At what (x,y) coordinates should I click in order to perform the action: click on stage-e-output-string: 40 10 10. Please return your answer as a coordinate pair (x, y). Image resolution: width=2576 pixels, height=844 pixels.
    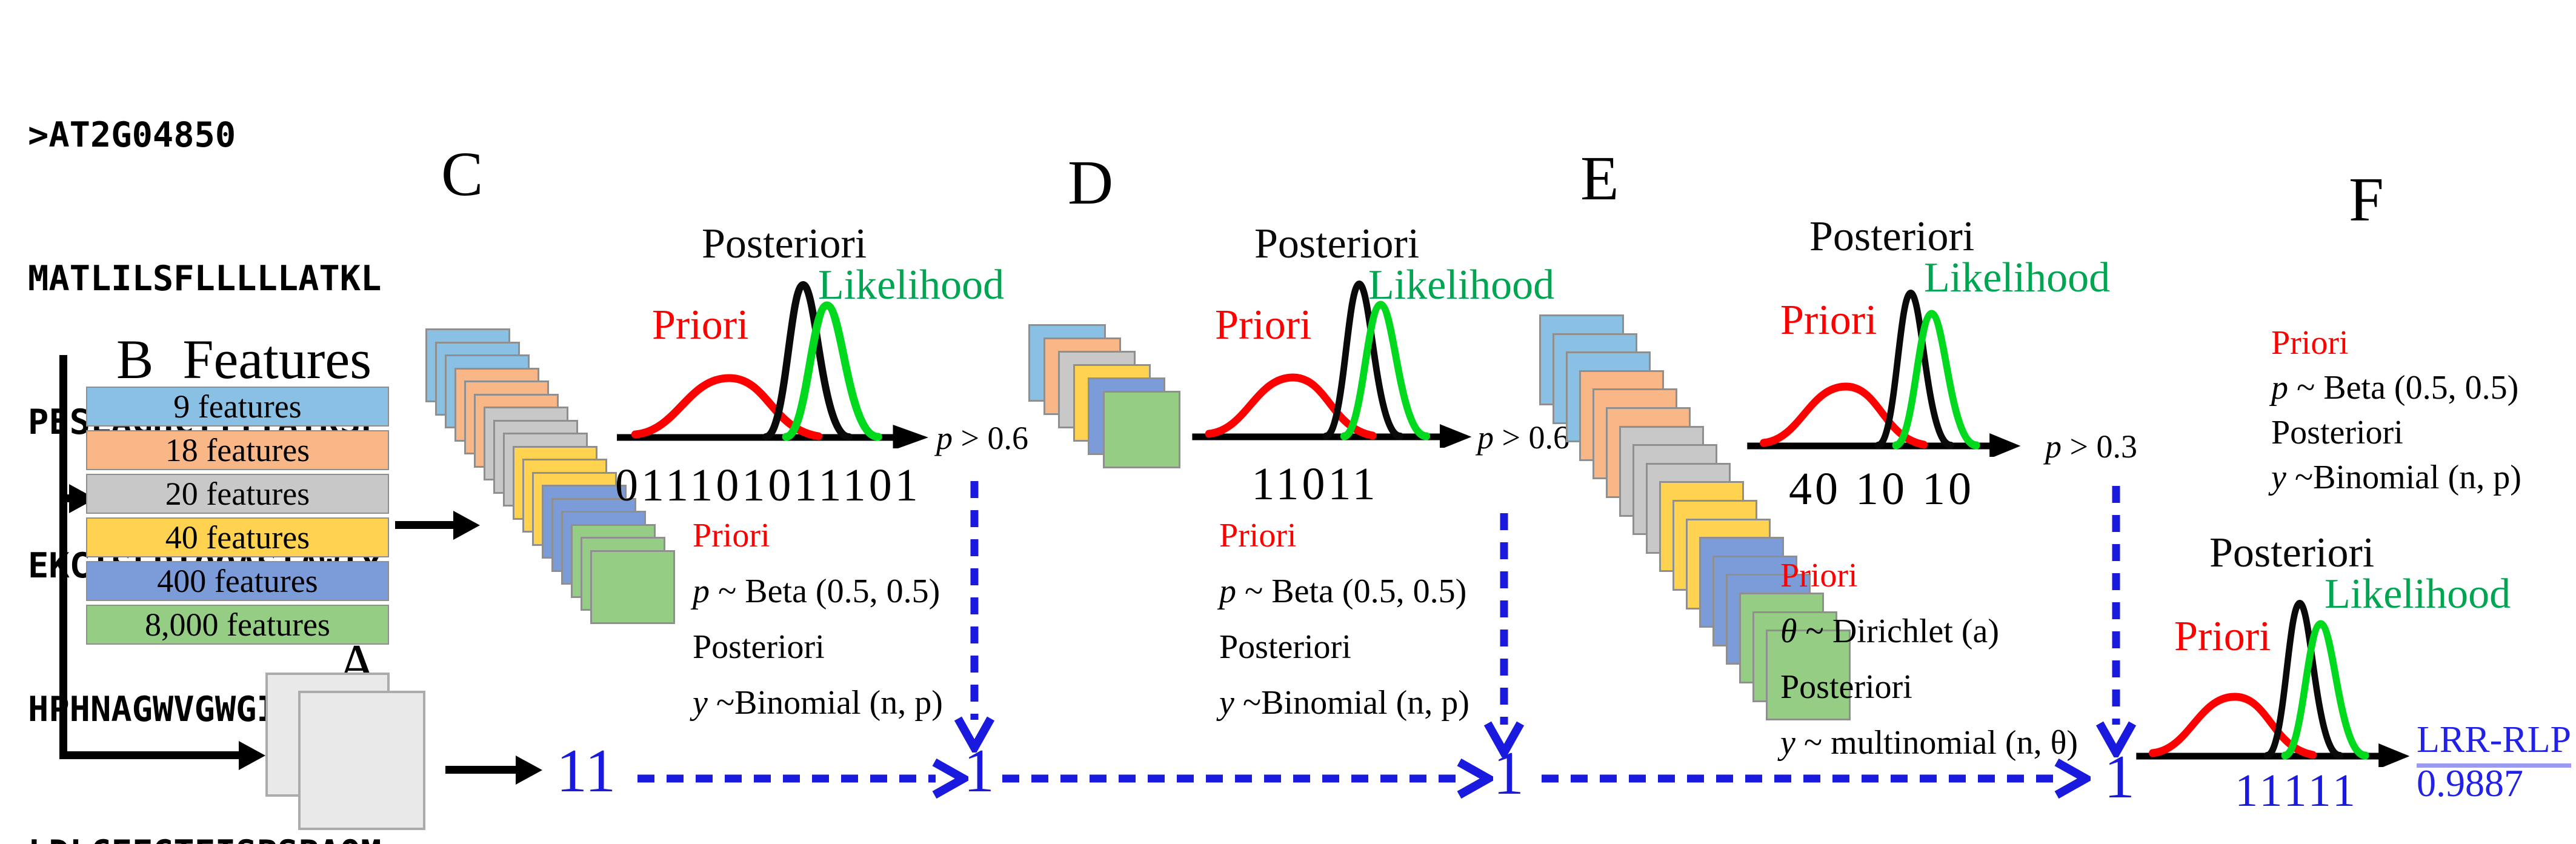
    Looking at the image, I should click on (1881, 489).